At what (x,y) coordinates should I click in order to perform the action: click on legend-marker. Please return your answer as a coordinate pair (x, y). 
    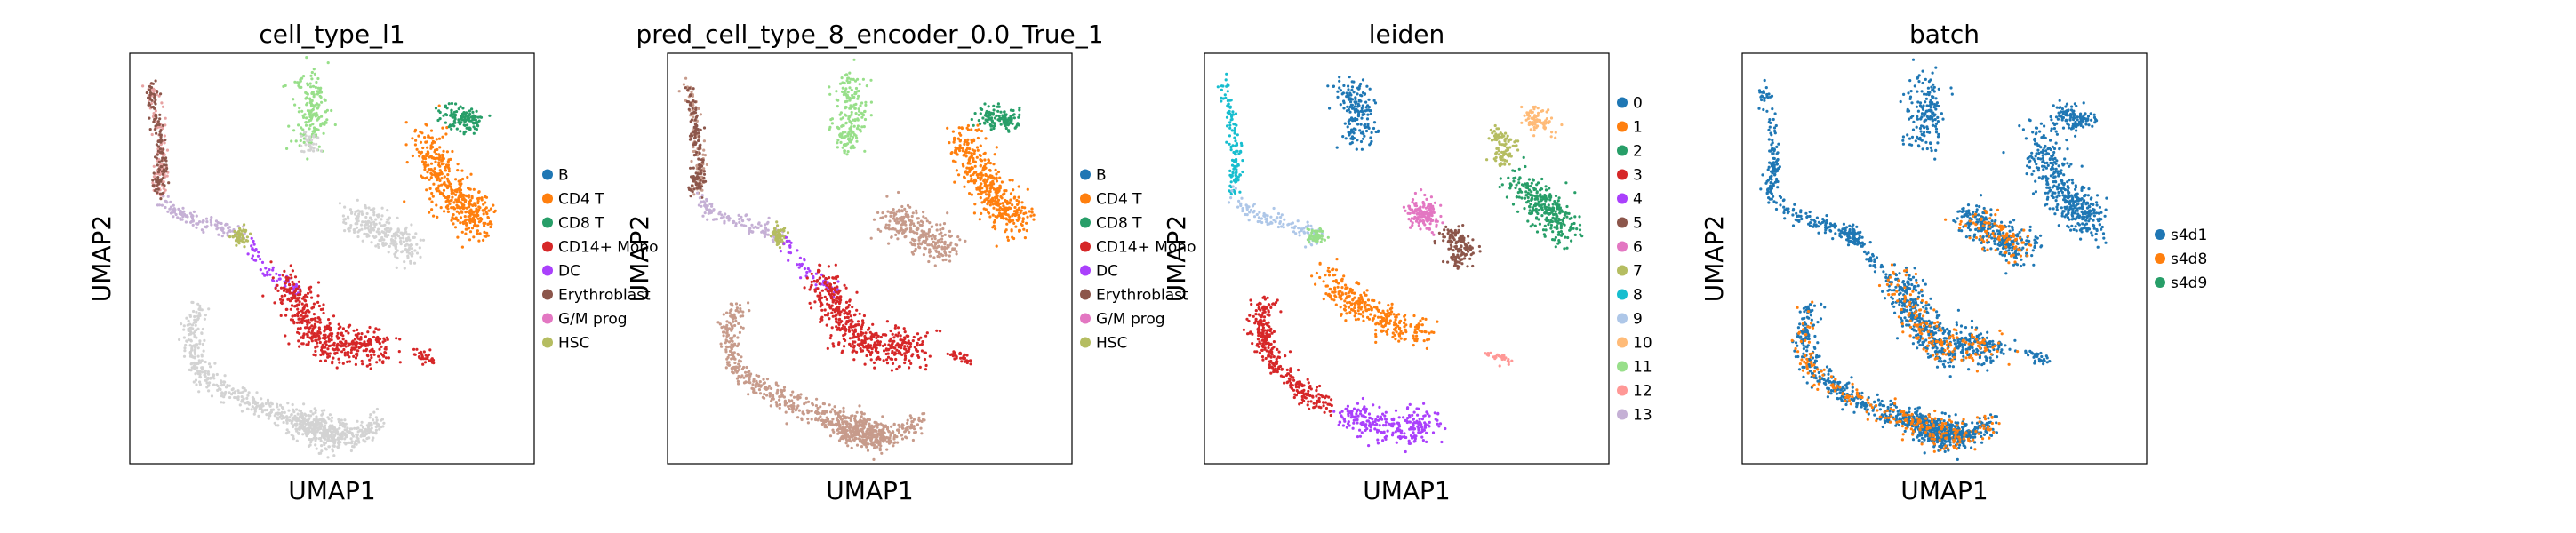
    Looking at the image, I should click on (547, 247).